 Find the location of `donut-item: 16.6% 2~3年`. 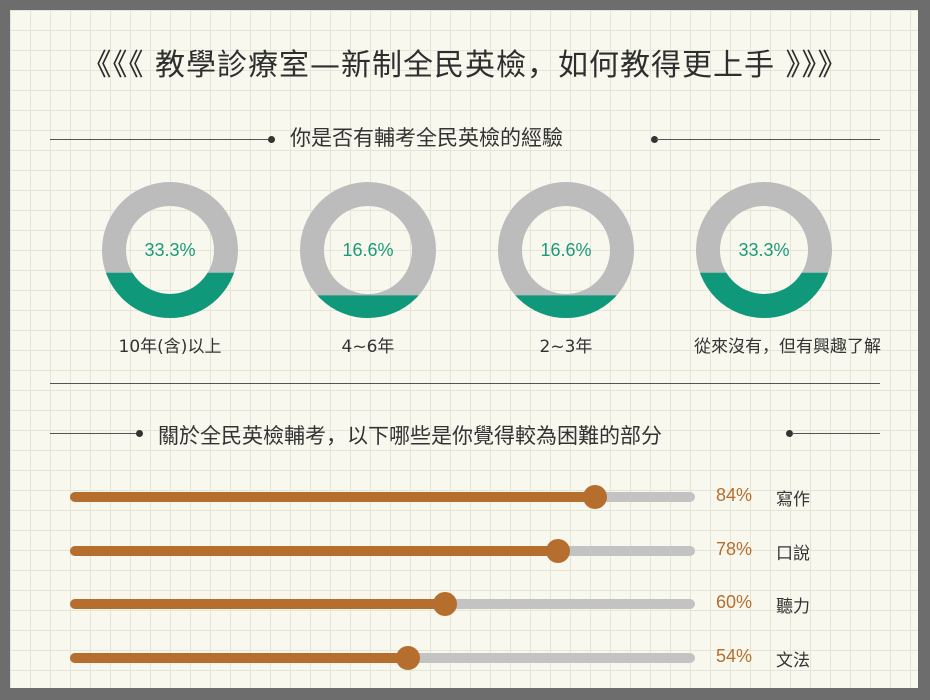

donut-item: 16.6% 2~3年 is located at coordinates (566, 268).